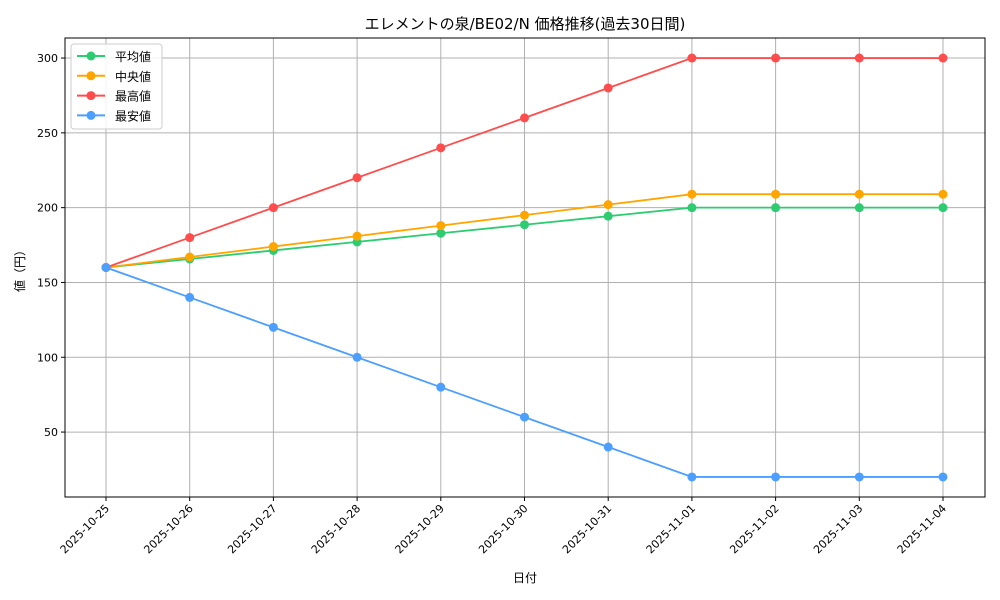 Image resolution: width=1000 pixels, height=600 pixels. I want to click on x-tick-label: 2025-11-04, so click(922, 529).